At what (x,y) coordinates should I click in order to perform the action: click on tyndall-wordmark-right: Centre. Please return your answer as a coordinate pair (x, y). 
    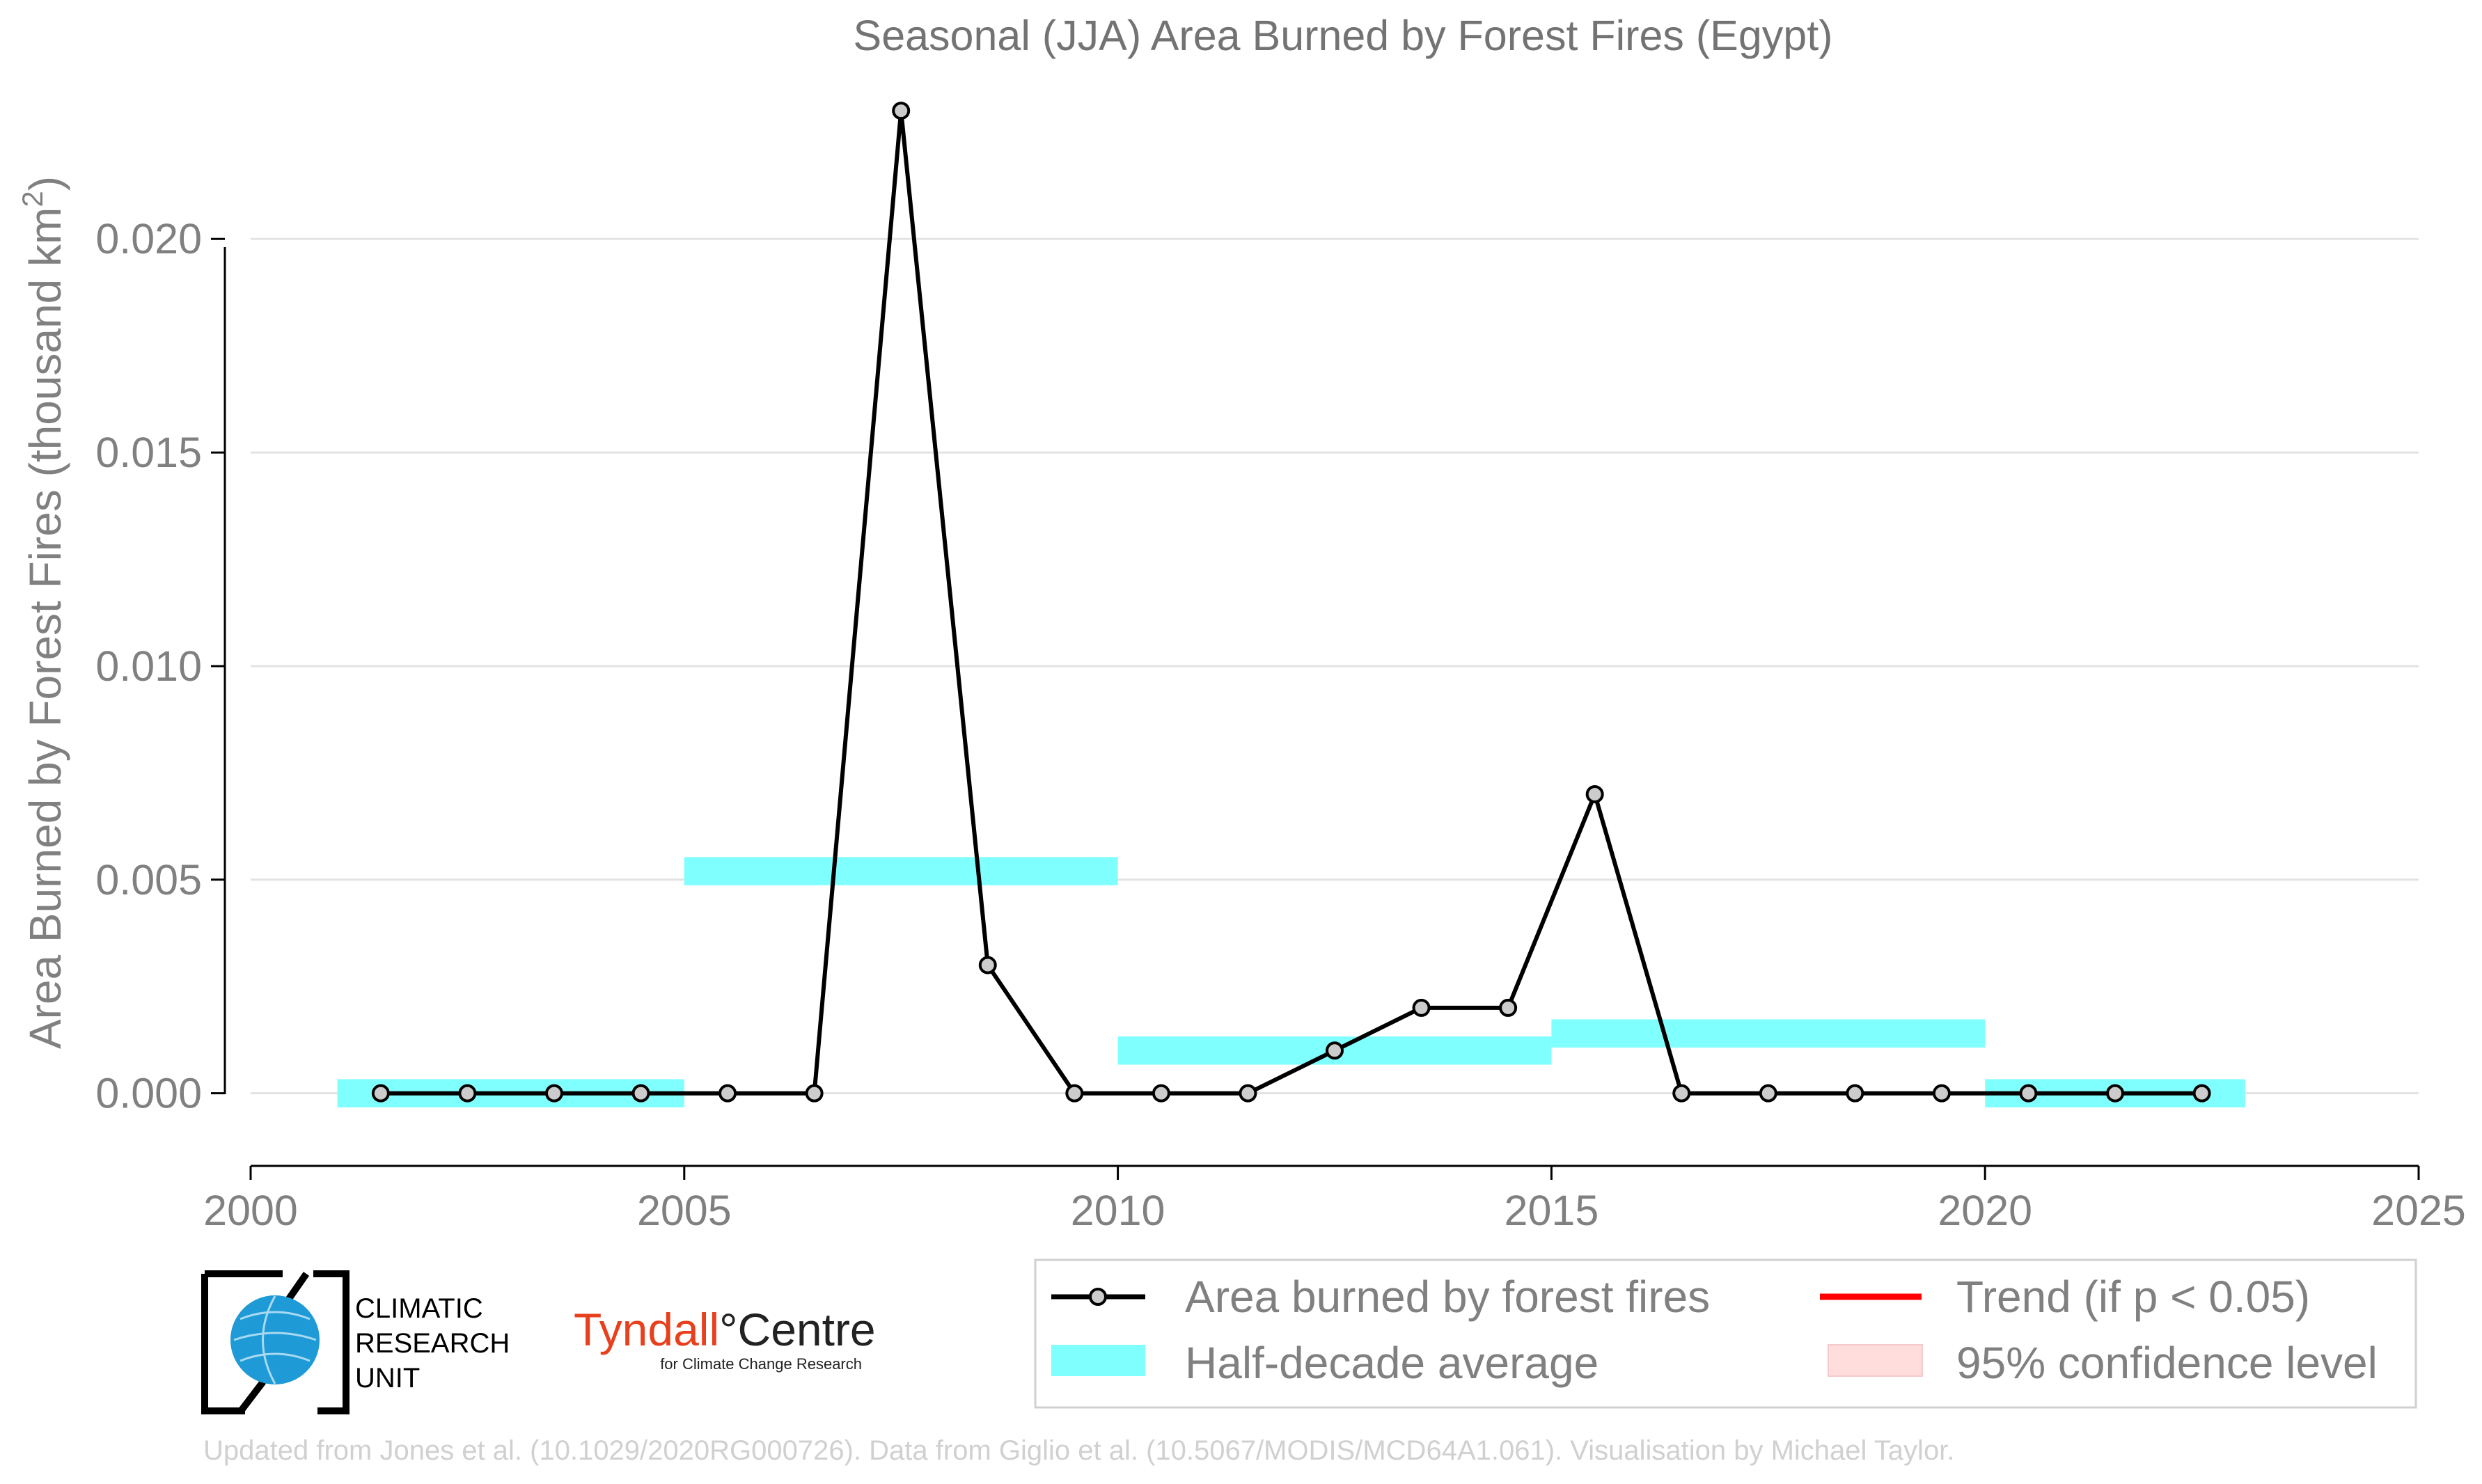
    Looking at the image, I should click on (807, 1329).